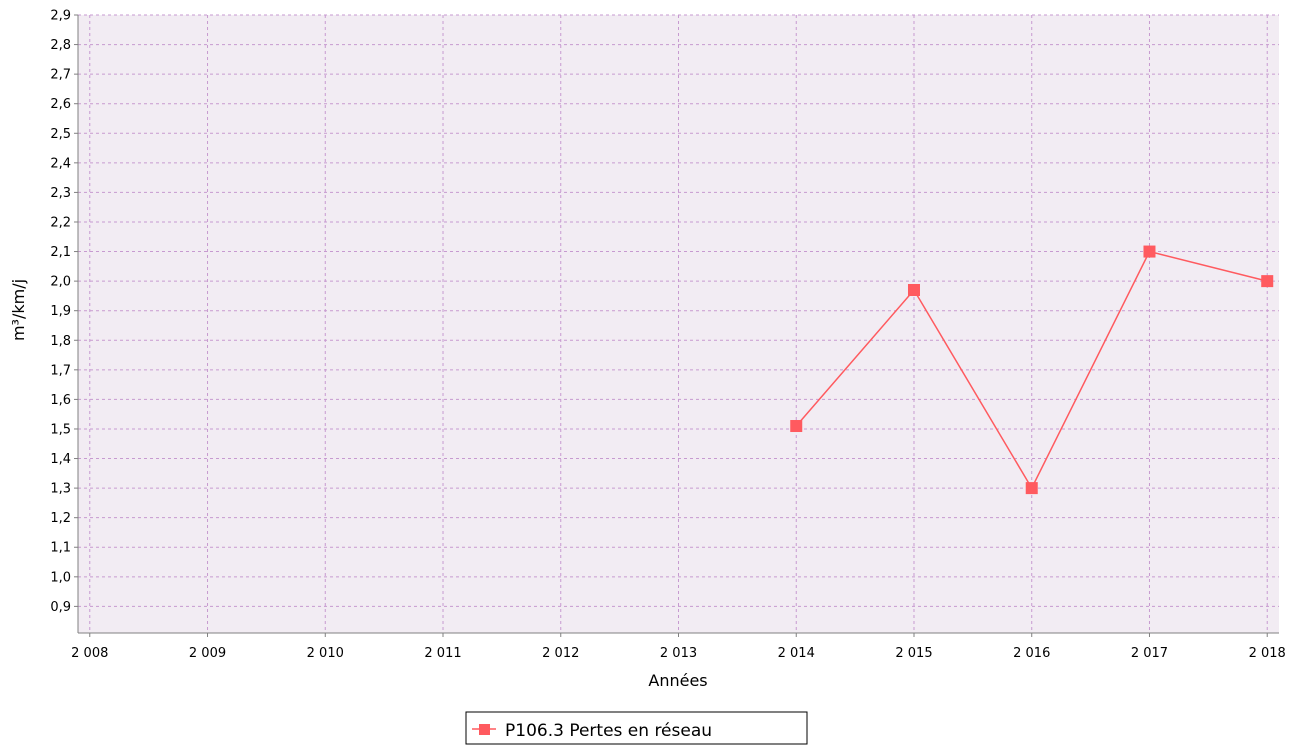  What do you see at coordinates (560, 653) in the screenshot?
I see `x-tick-label: 2 012` at bounding box center [560, 653].